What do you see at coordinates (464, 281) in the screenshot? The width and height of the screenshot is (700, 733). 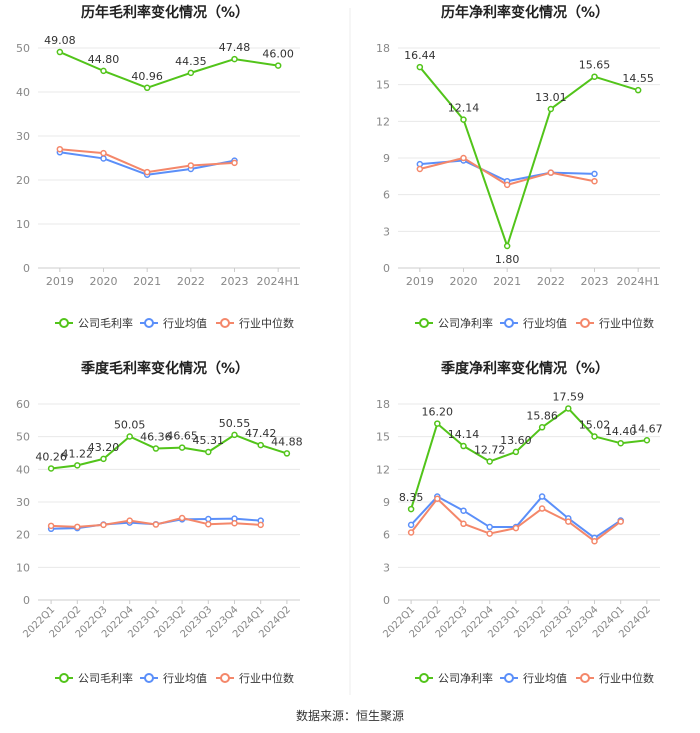 I see `x-tick-label: 2020` at bounding box center [464, 281].